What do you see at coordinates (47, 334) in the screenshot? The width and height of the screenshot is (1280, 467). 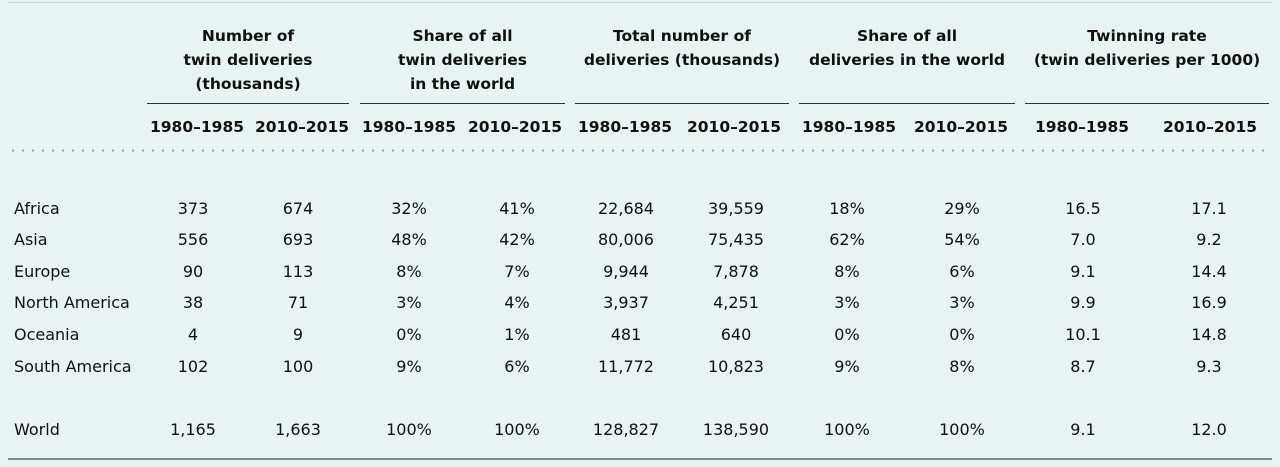 I see `row-label: Oceania` at bounding box center [47, 334].